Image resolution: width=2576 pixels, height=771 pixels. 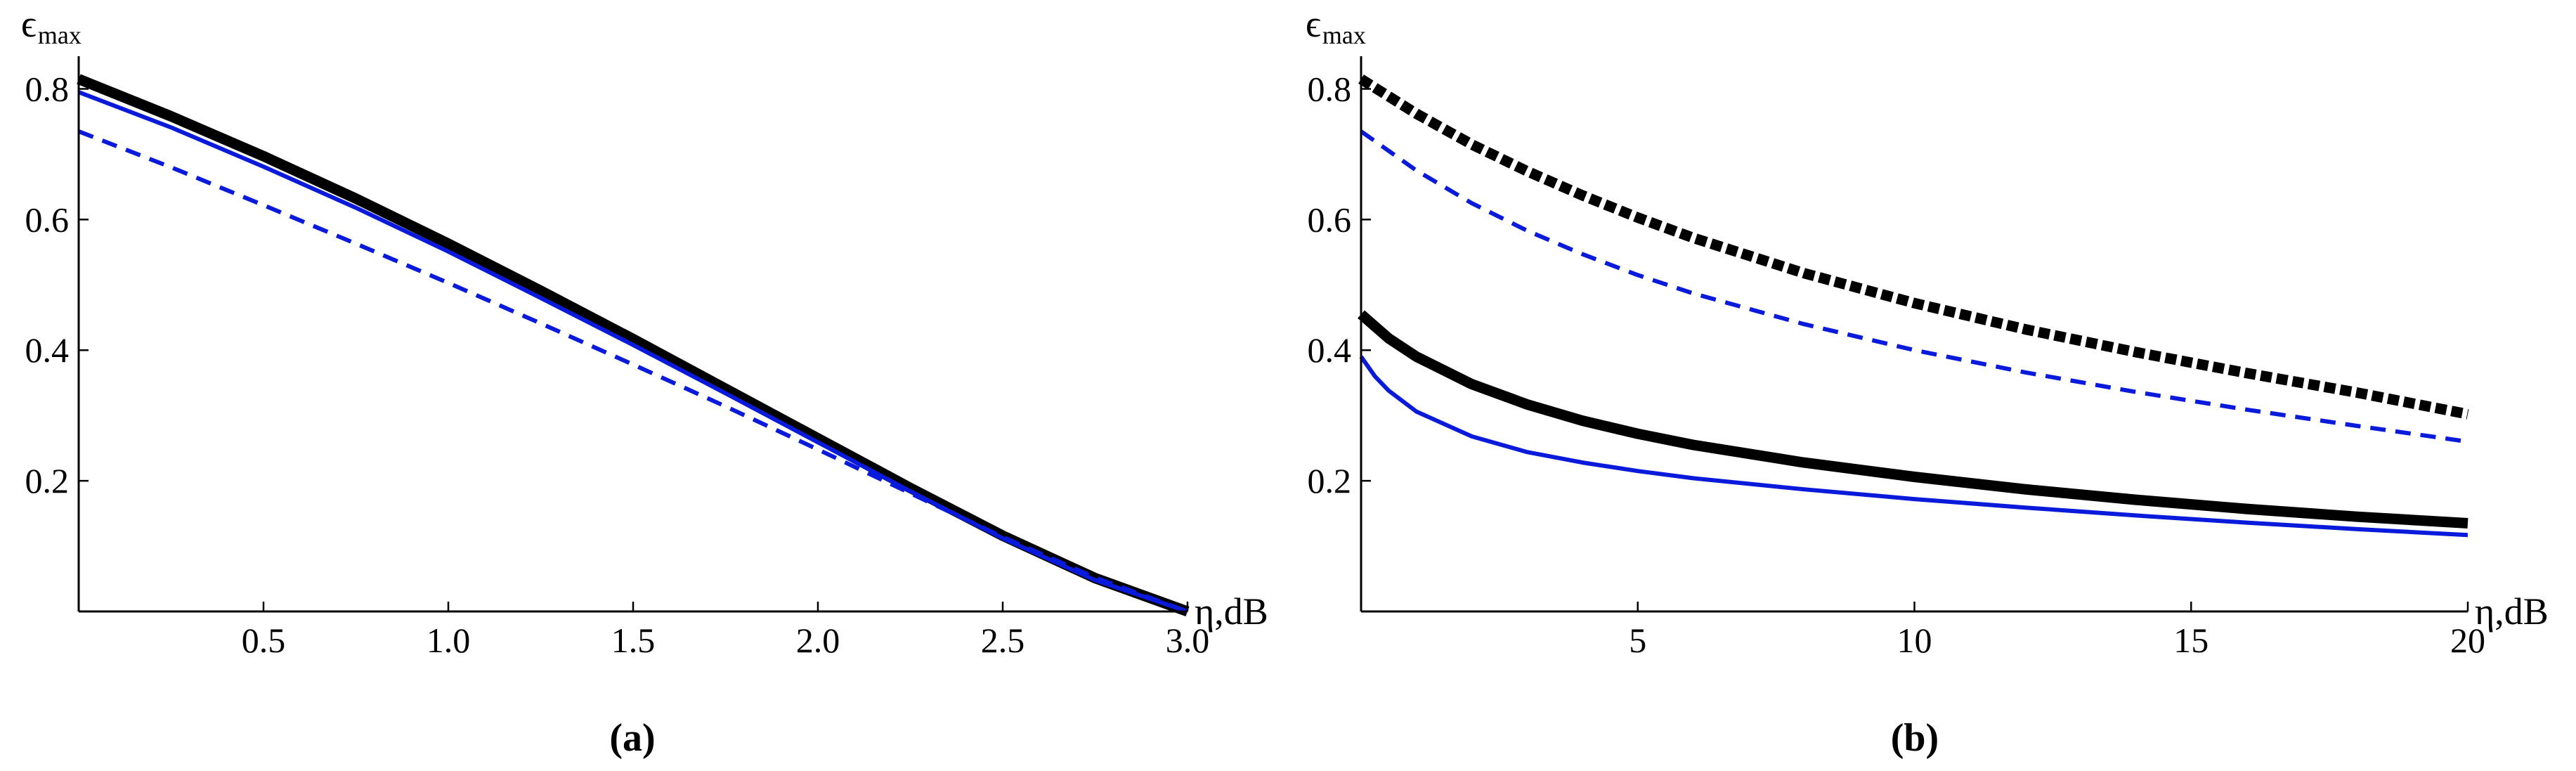 What do you see at coordinates (1344, 35) in the screenshot?
I see `y-axis-label-sub-b: max` at bounding box center [1344, 35].